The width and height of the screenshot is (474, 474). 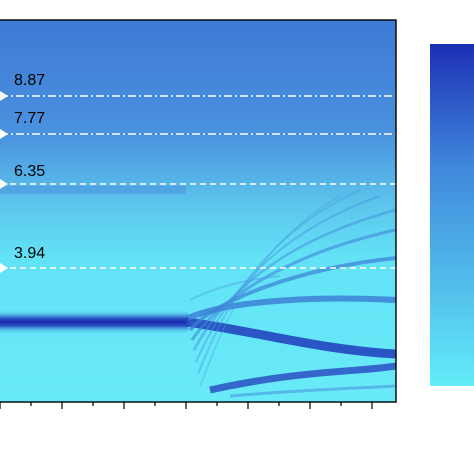 I want to click on annotation-label-7.77: 7.77, so click(x=29, y=118).